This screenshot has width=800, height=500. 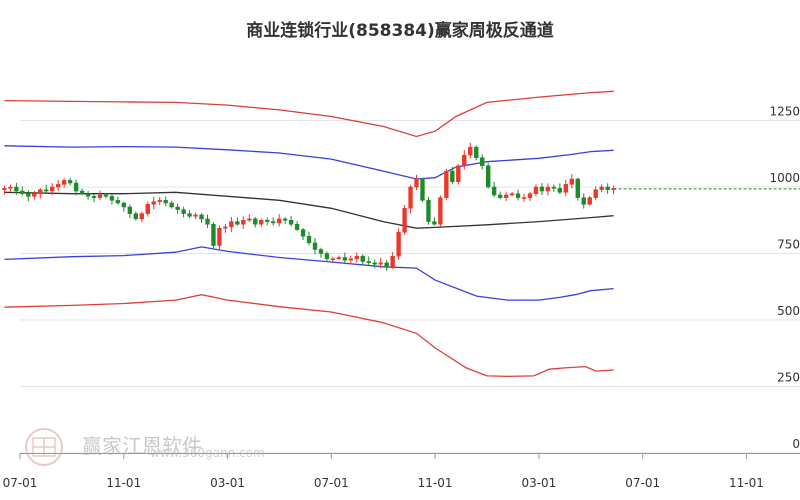 What do you see at coordinates (788, 311) in the screenshot?
I see `y-tick-label: 500` at bounding box center [788, 311].